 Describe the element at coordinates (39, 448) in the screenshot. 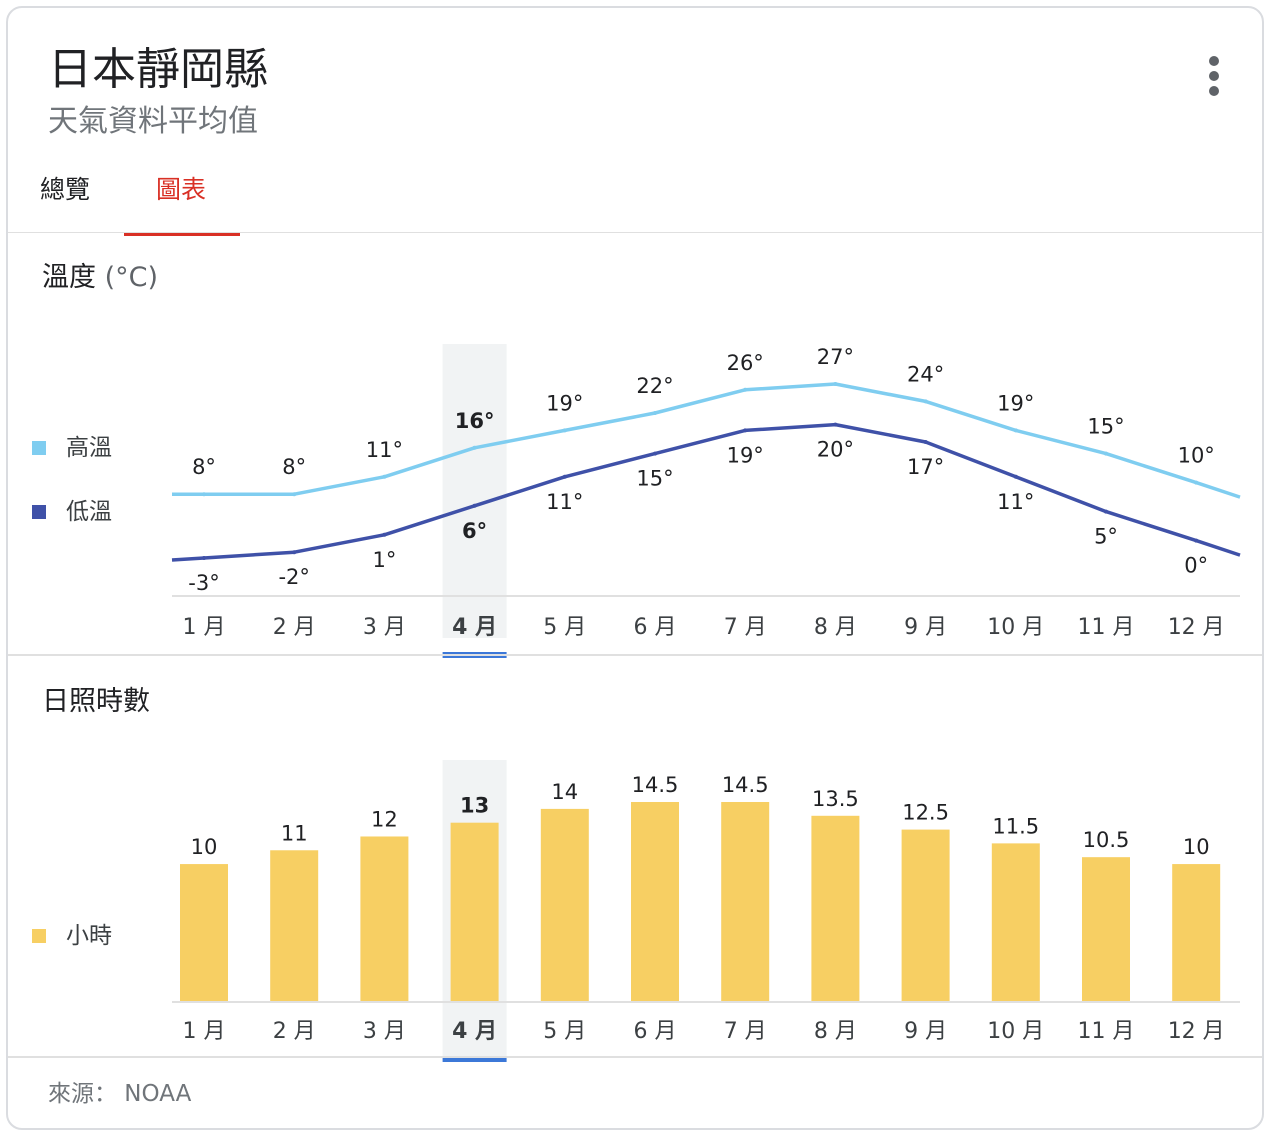

I see `legend-high-swatch` at that location.